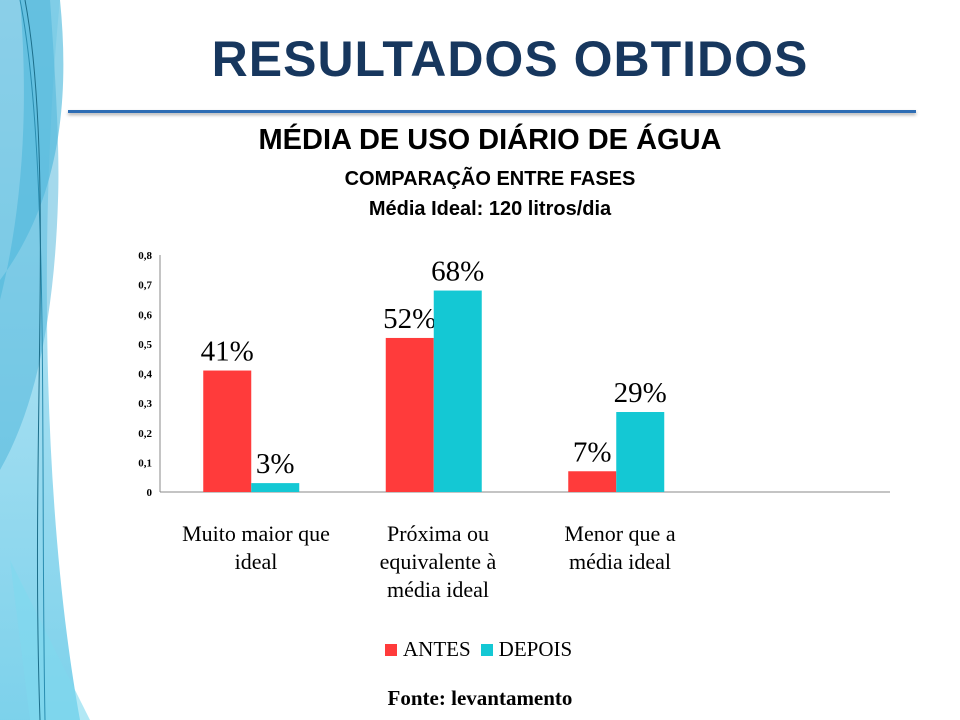 The height and width of the screenshot is (720, 960). Describe the element at coordinates (227, 352) in the screenshot. I see `data-label: 41%` at that location.